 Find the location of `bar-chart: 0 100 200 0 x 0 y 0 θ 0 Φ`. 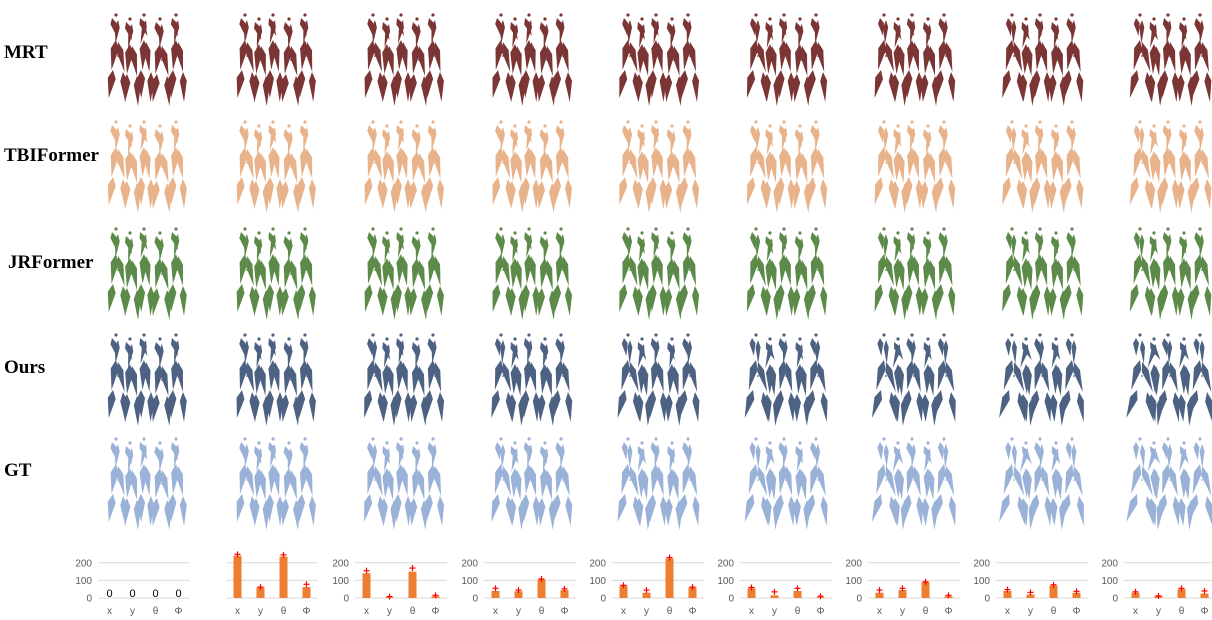

bar-chart: 0 100 200 0 x 0 y 0 θ 0 Φ is located at coordinates (132, 587).